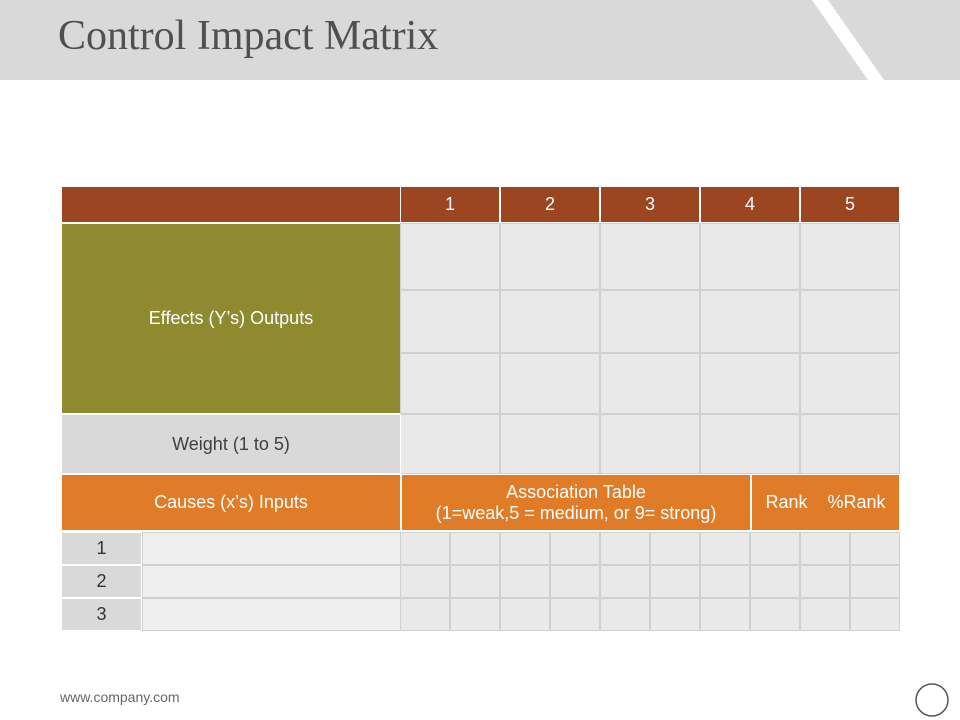 The width and height of the screenshot is (960, 720). I want to click on weight-label: Weight (1 to 5), so click(231, 444).